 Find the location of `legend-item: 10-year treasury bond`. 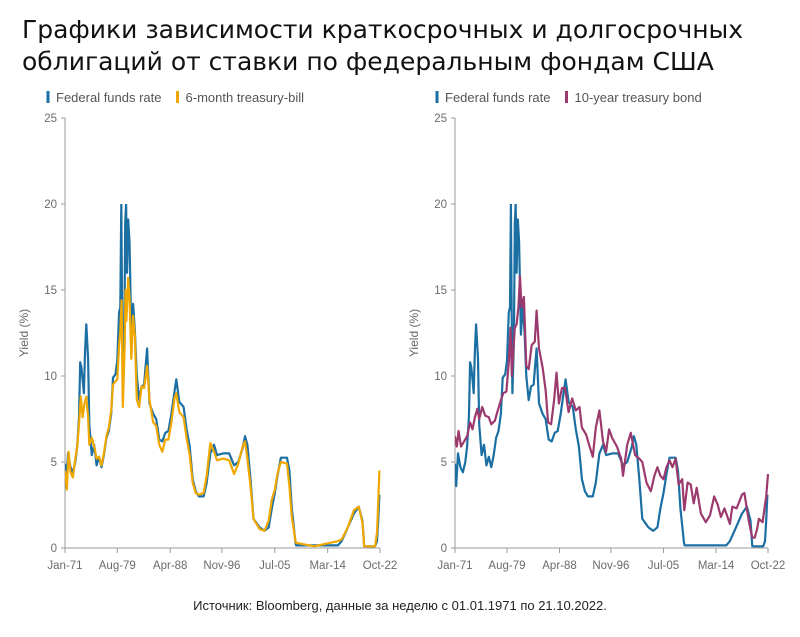

legend-item: 10-year treasury bond is located at coordinates (633, 97).